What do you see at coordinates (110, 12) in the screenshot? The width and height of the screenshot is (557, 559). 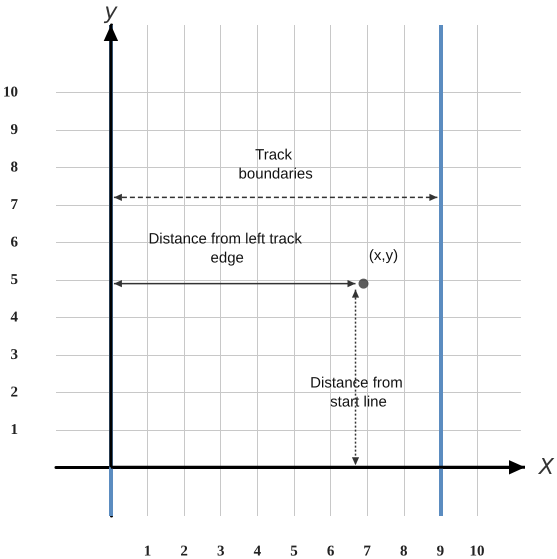 I see `y-axis-title: y` at bounding box center [110, 12].